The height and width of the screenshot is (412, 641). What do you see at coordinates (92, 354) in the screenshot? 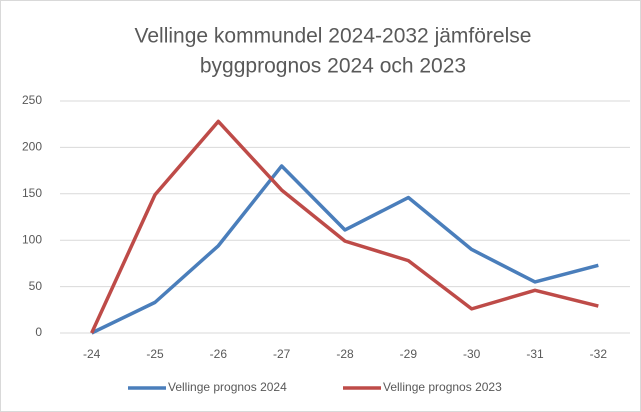
I see `x-tick-label: -24` at bounding box center [92, 354].